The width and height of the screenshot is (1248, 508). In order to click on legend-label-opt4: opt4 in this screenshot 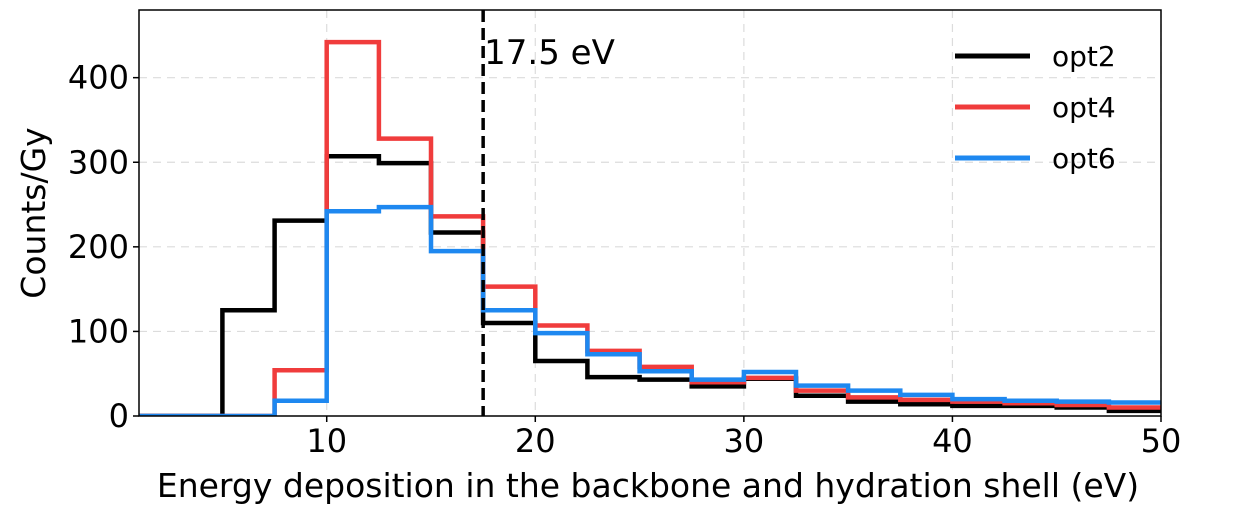, I will do `click(1084, 107)`.